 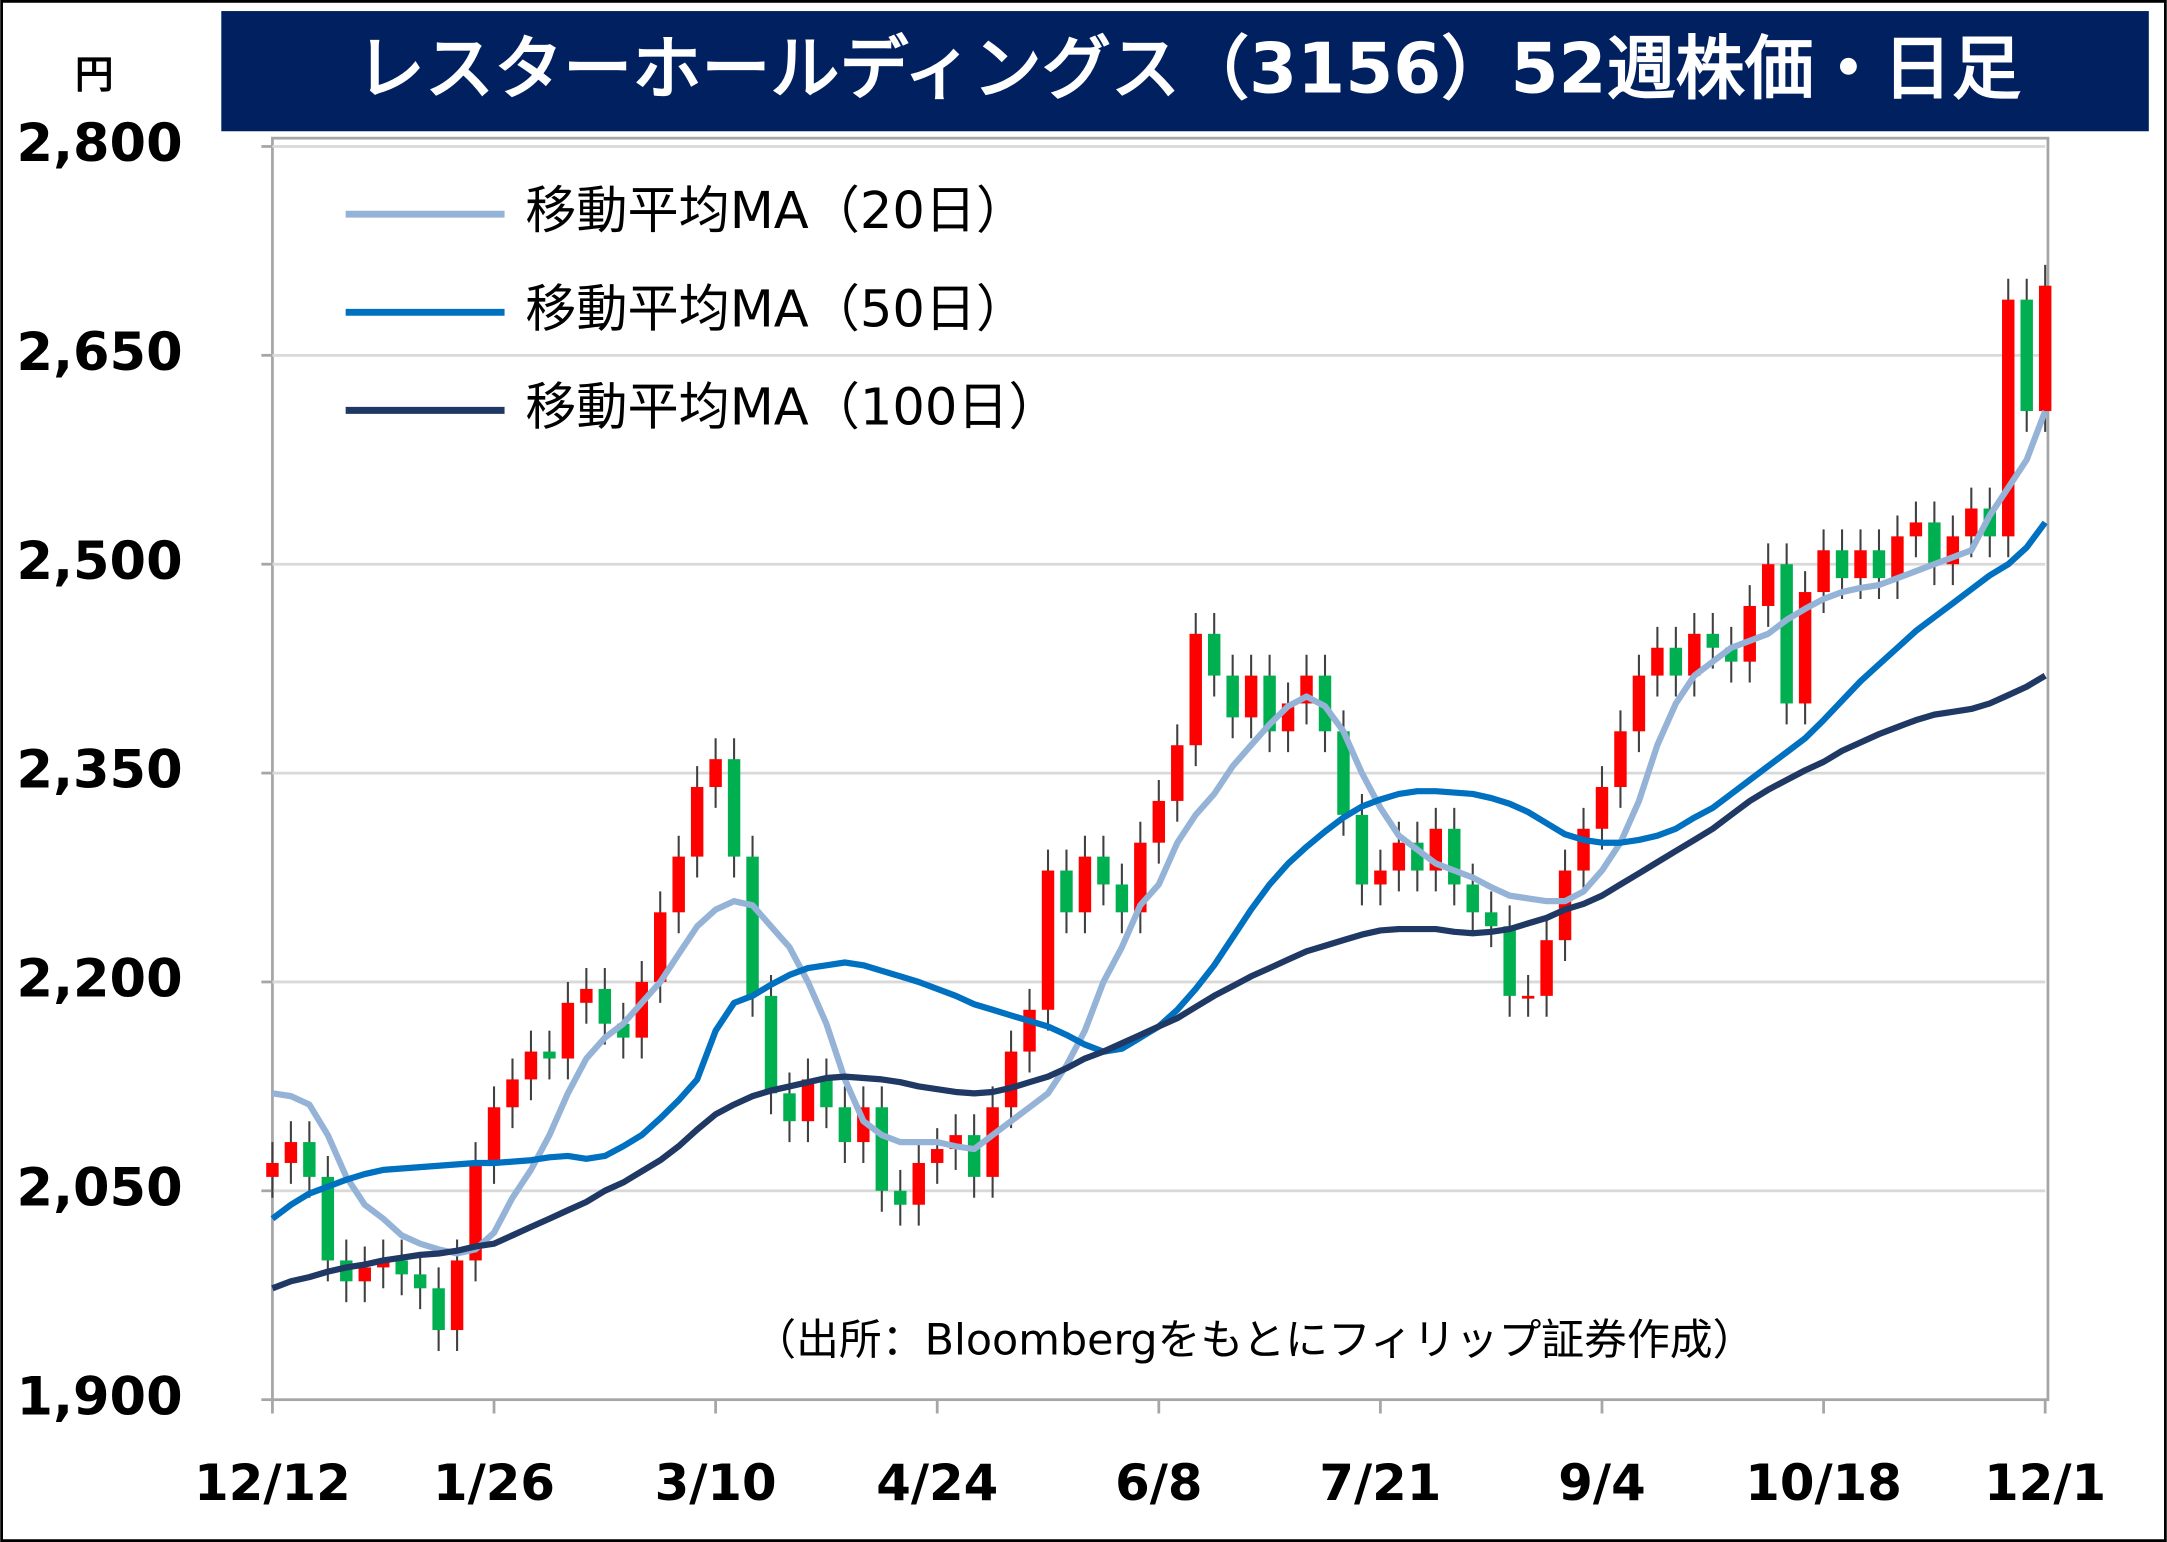 I want to click on x-tick-label: 12/1, so click(x=2045, y=1483).